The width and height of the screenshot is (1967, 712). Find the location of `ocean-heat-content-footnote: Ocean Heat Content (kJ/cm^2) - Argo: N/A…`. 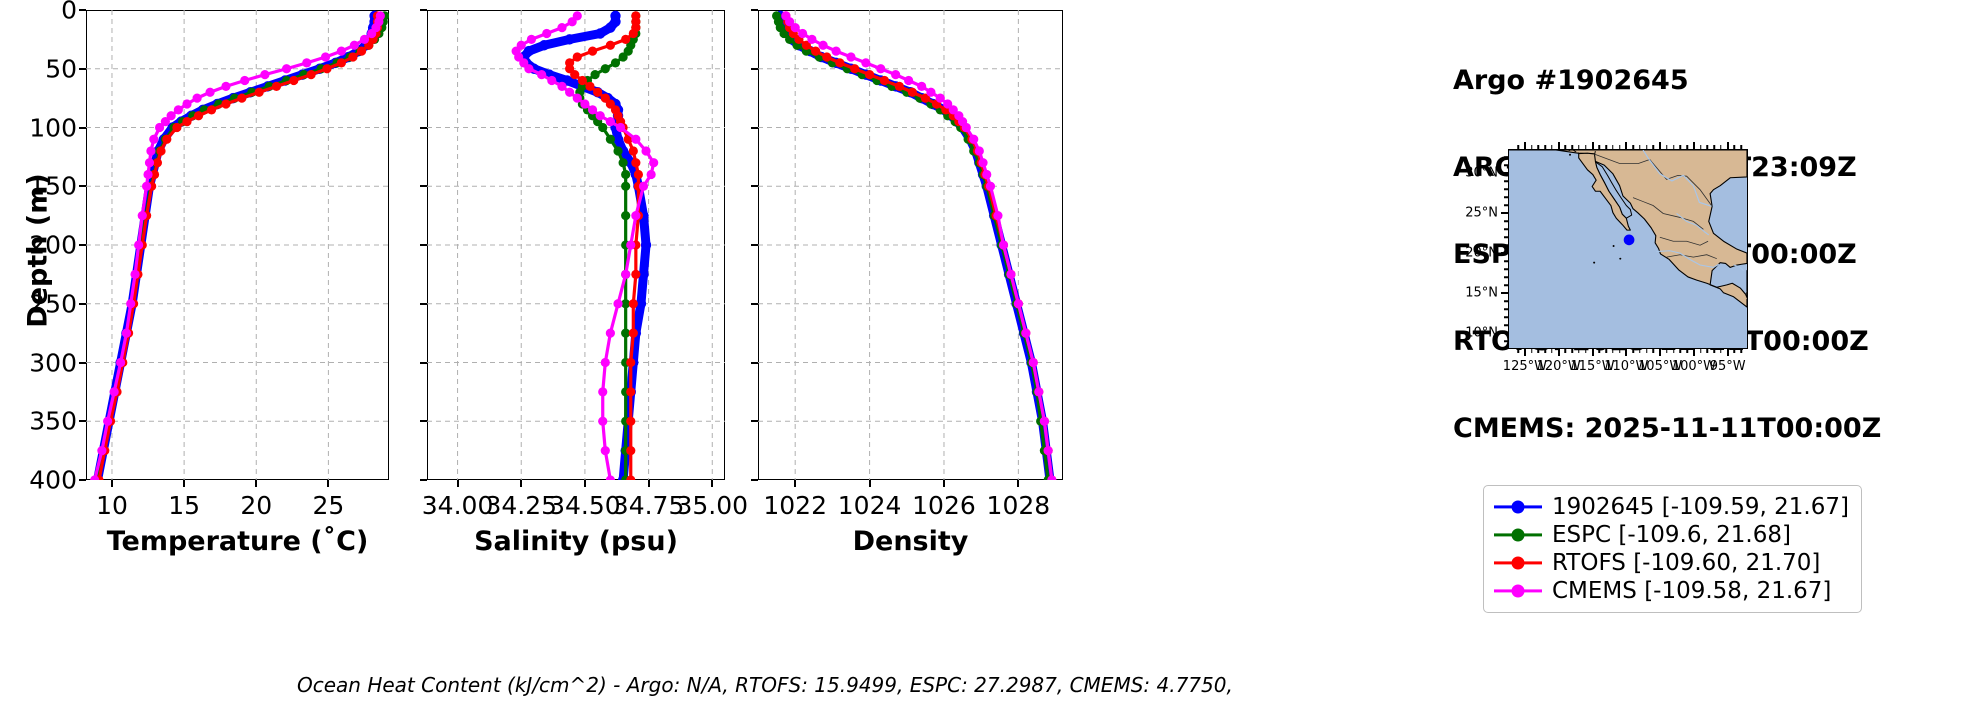

ocean-heat-content-footnote: Ocean Heat Content (kJ/cm^2) - Argo: N/A… is located at coordinates (765, 685).